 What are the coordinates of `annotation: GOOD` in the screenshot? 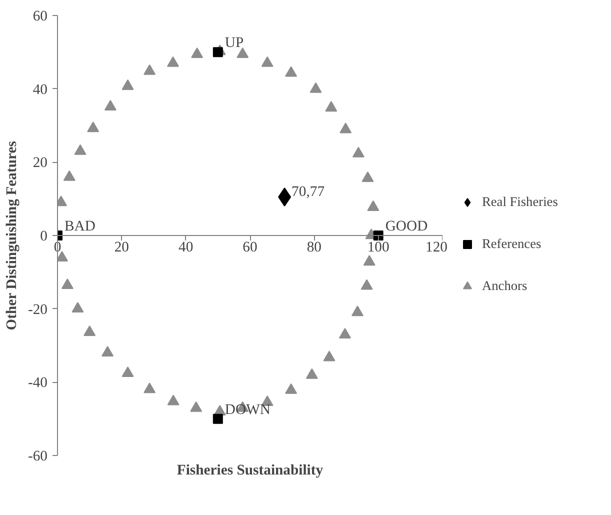 It's located at (406, 226).